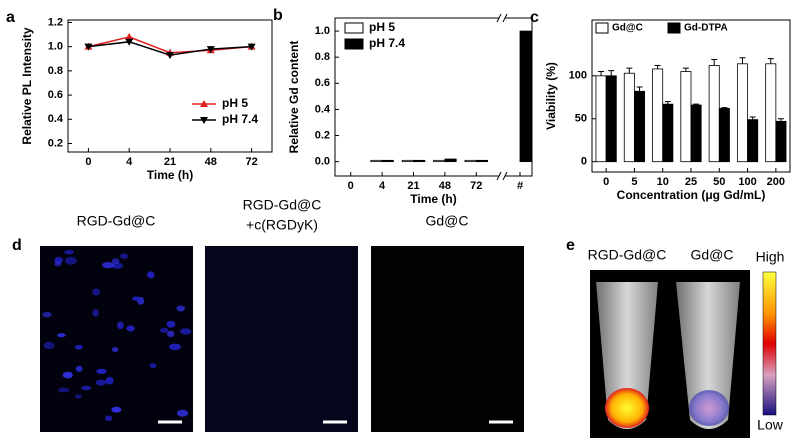 The width and height of the screenshot is (800, 448). What do you see at coordinates (354, 44) in the screenshot?
I see `legend-swatch` at bounding box center [354, 44].